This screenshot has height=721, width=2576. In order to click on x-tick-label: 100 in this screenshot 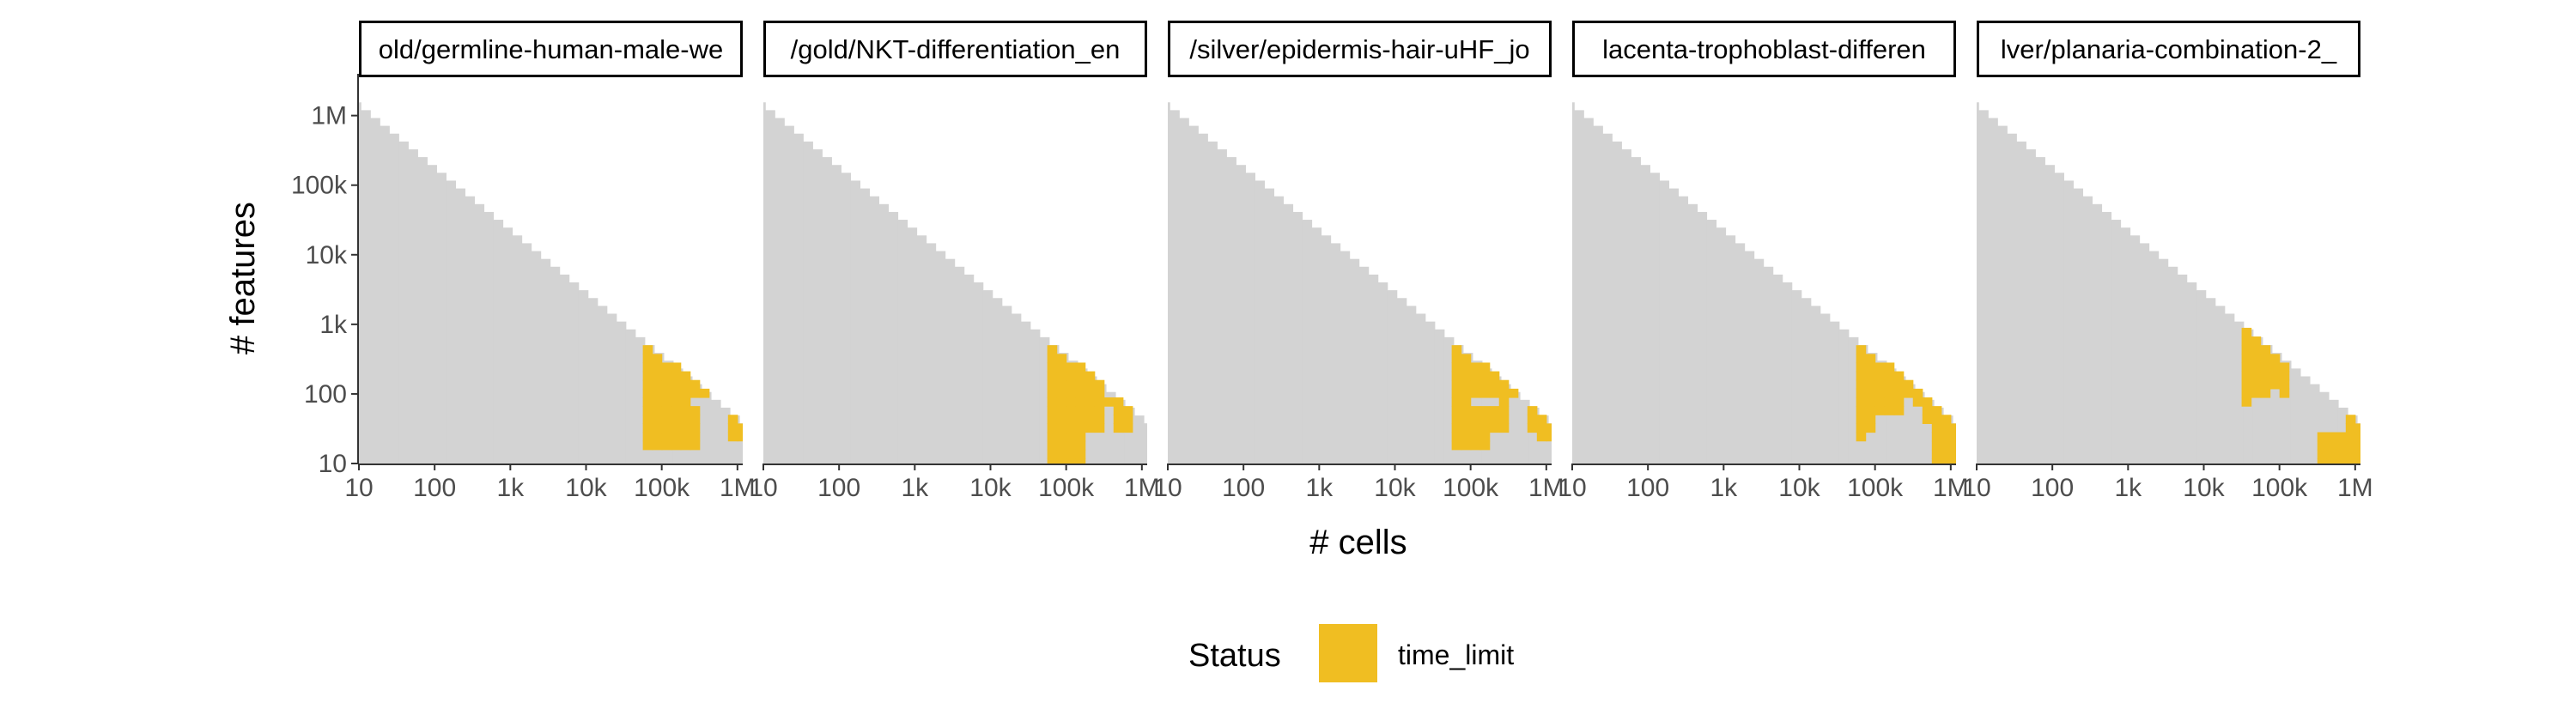, I will do `click(434, 488)`.